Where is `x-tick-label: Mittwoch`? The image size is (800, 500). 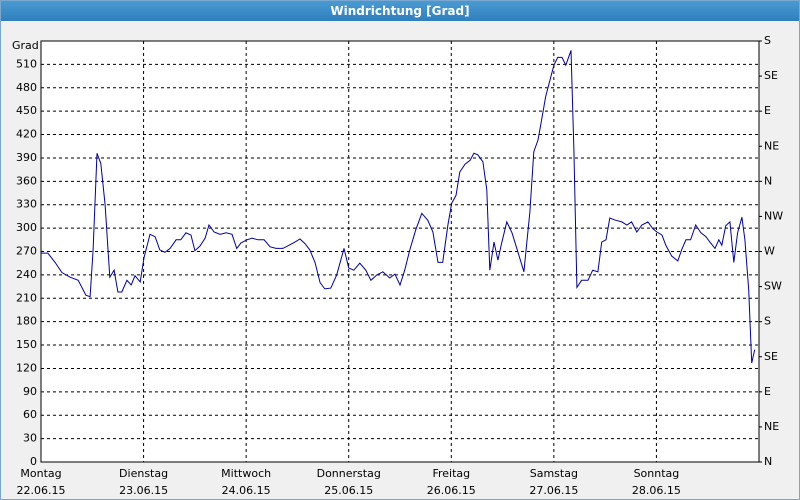
x-tick-label: Mittwoch is located at coordinates (246, 473).